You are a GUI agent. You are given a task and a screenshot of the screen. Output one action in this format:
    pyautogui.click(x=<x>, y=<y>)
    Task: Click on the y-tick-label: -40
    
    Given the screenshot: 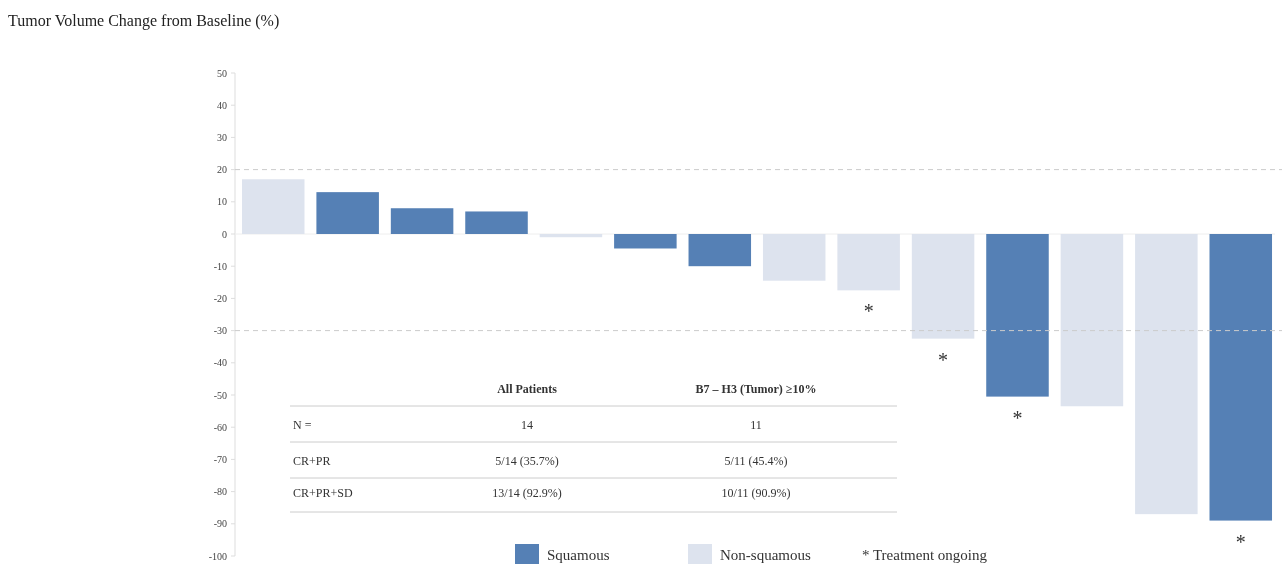 What is the action you would take?
    pyautogui.click(x=220, y=363)
    